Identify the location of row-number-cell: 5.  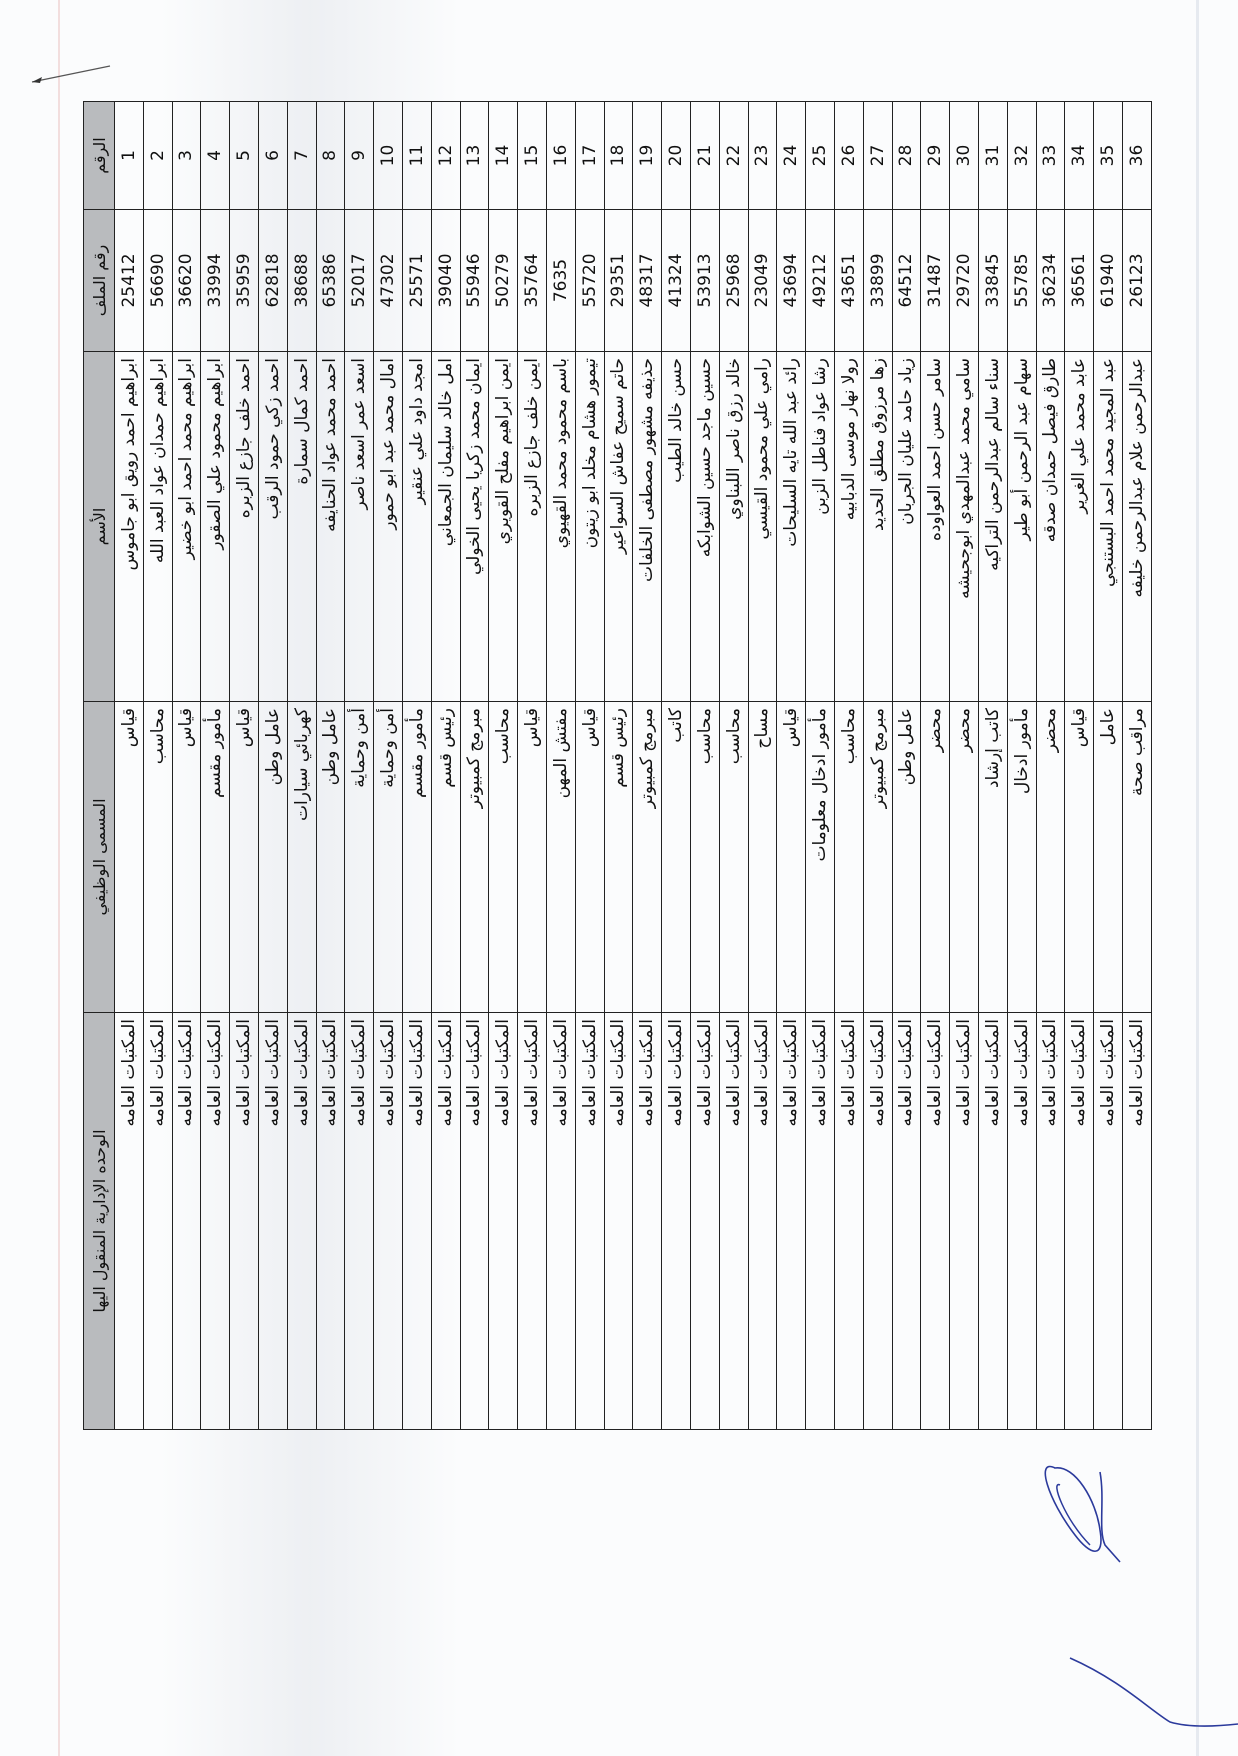
(244, 155).